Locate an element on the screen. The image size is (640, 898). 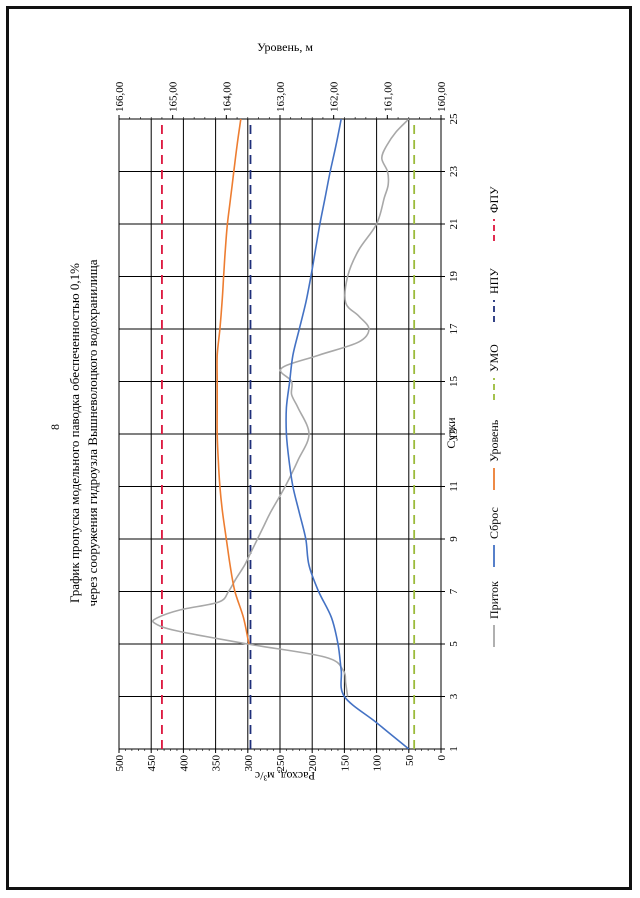
legend-label-umo: УМО is located at coordinates (494, 358).